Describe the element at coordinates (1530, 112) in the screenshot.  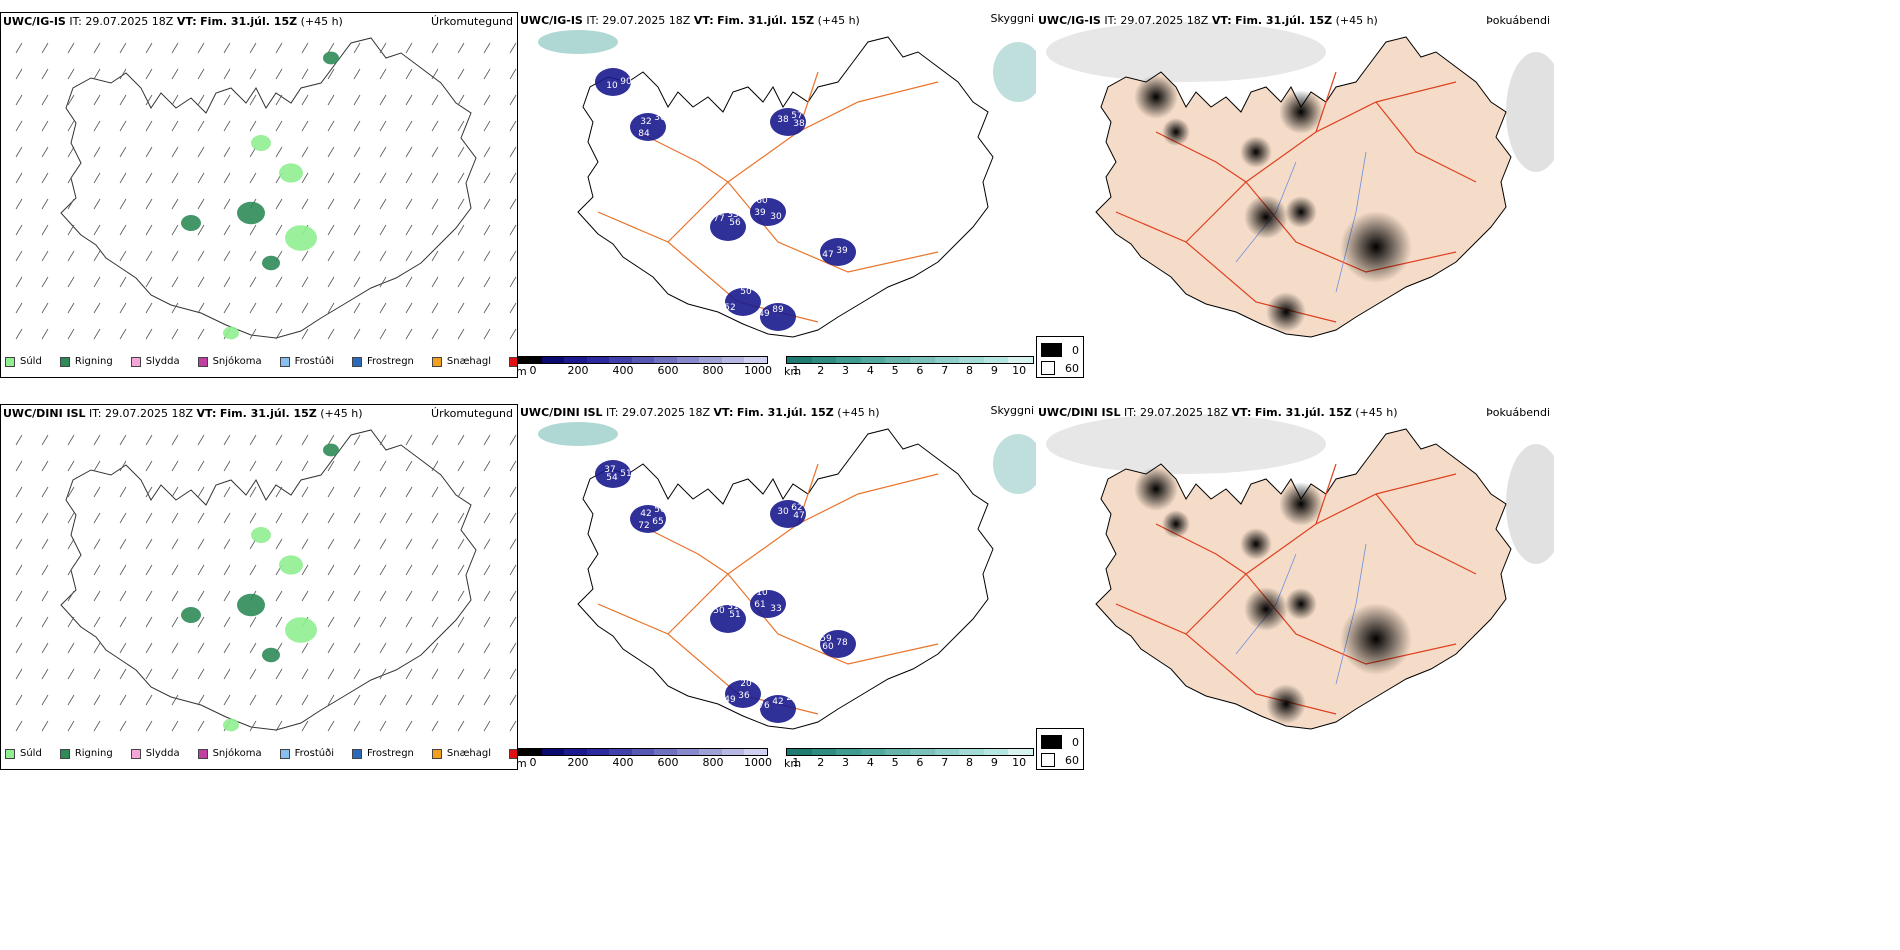
I see `fog-haze` at that location.